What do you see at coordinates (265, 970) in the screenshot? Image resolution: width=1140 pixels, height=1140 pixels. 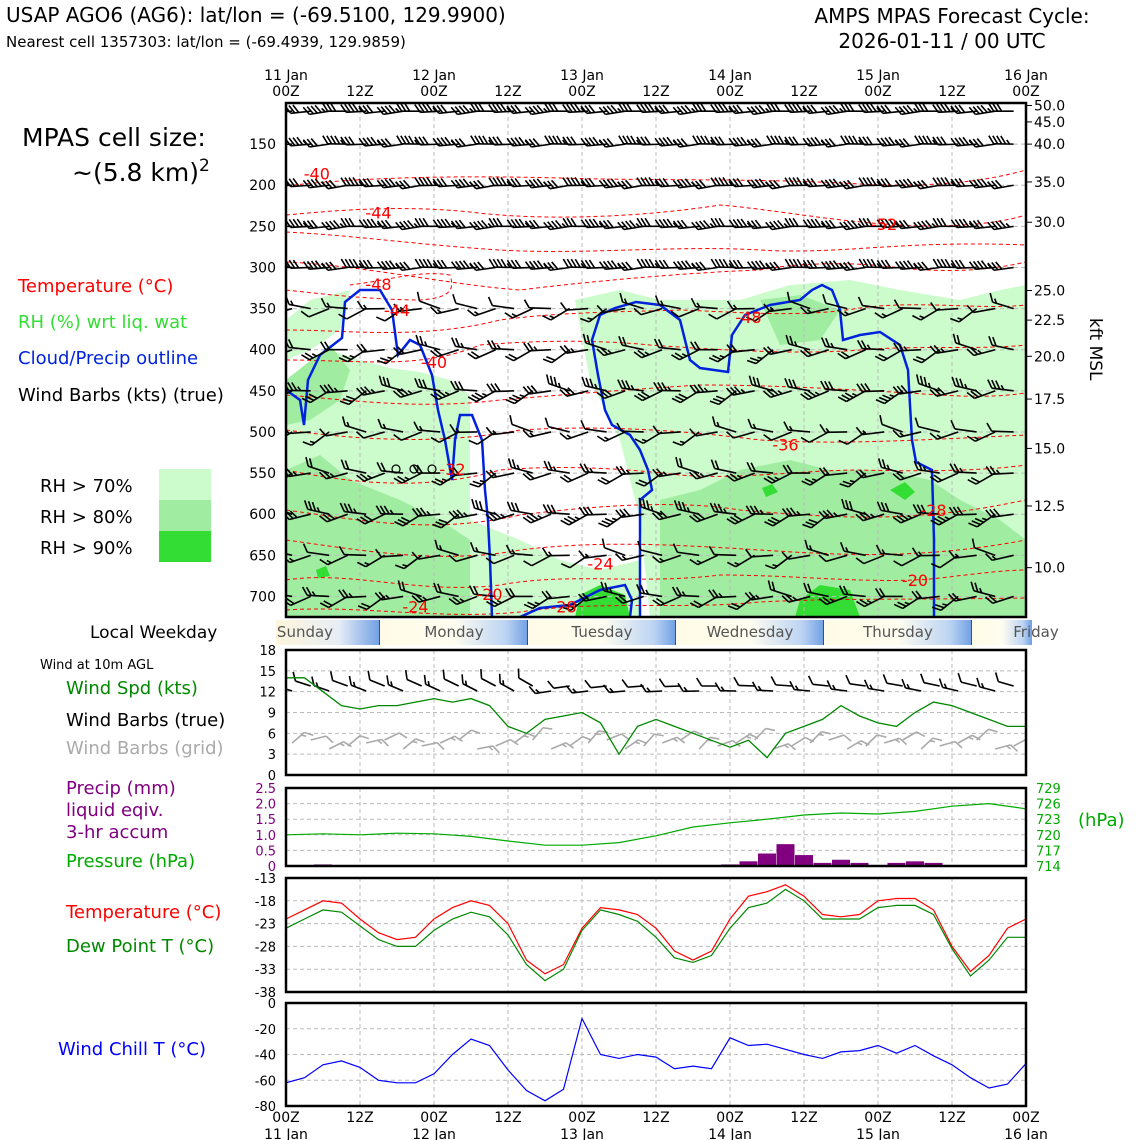 I see `y-tick-label: -33` at bounding box center [265, 970].